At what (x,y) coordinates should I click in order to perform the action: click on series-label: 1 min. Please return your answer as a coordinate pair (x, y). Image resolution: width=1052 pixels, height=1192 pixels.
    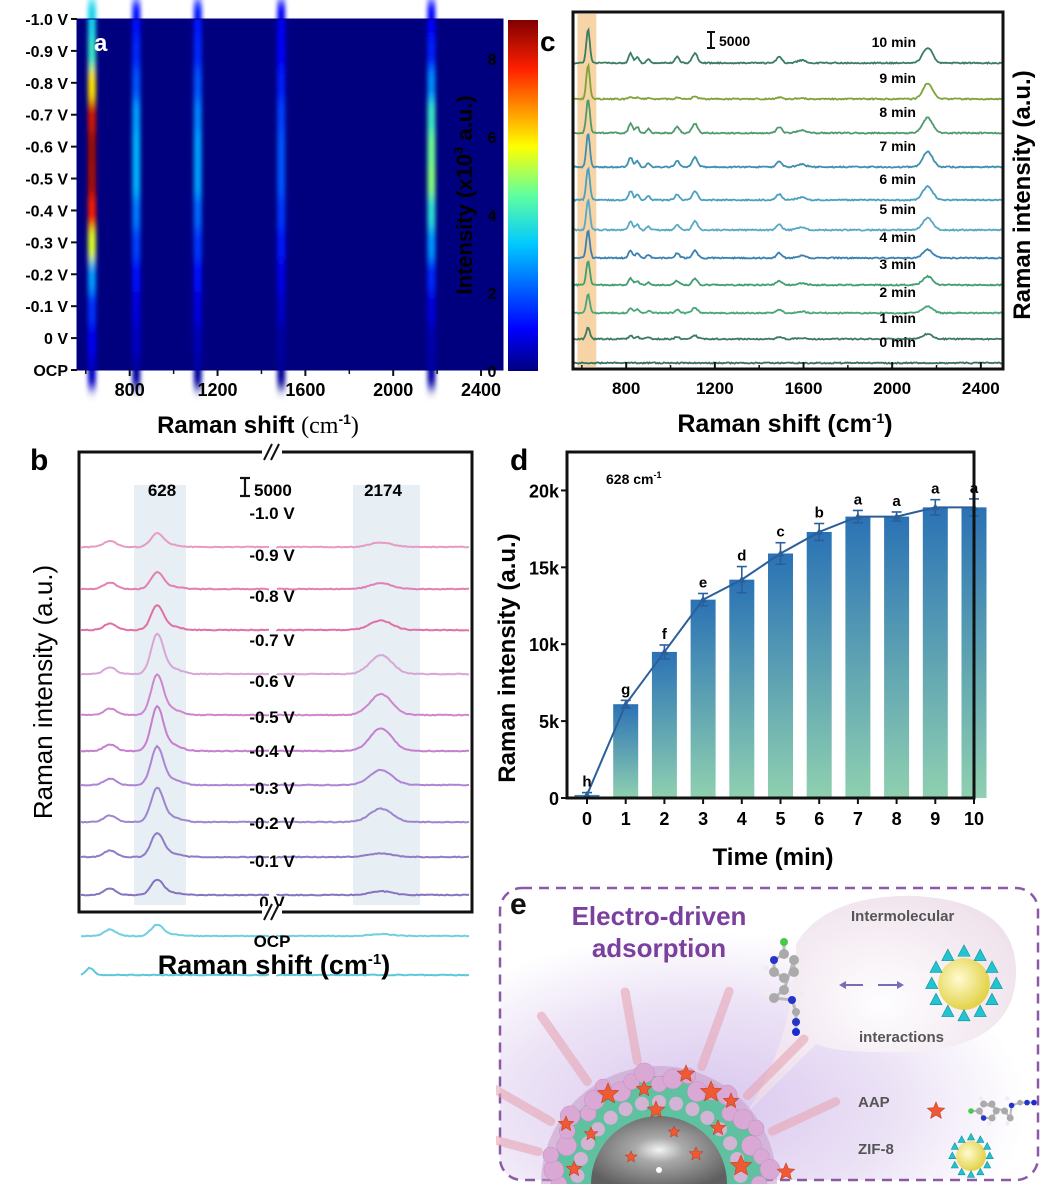
    Looking at the image, I should click on (897, 318).